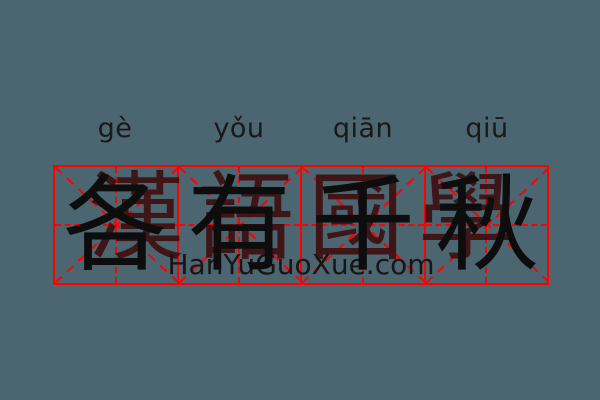  Describe the element at coordinates (301, 128) in the screenshot. I see `pinyin-row: gè yǒu qiān qiū` at that location.